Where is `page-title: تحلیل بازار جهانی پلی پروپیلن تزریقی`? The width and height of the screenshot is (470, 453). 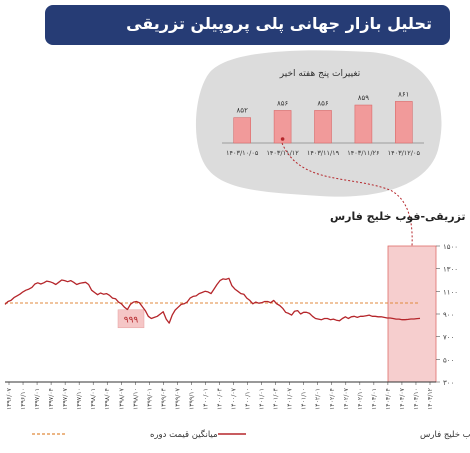
page-title: تحلیل بازار جهانی پلی پروپیلن تزریقی is located at coordinates (279, 23).